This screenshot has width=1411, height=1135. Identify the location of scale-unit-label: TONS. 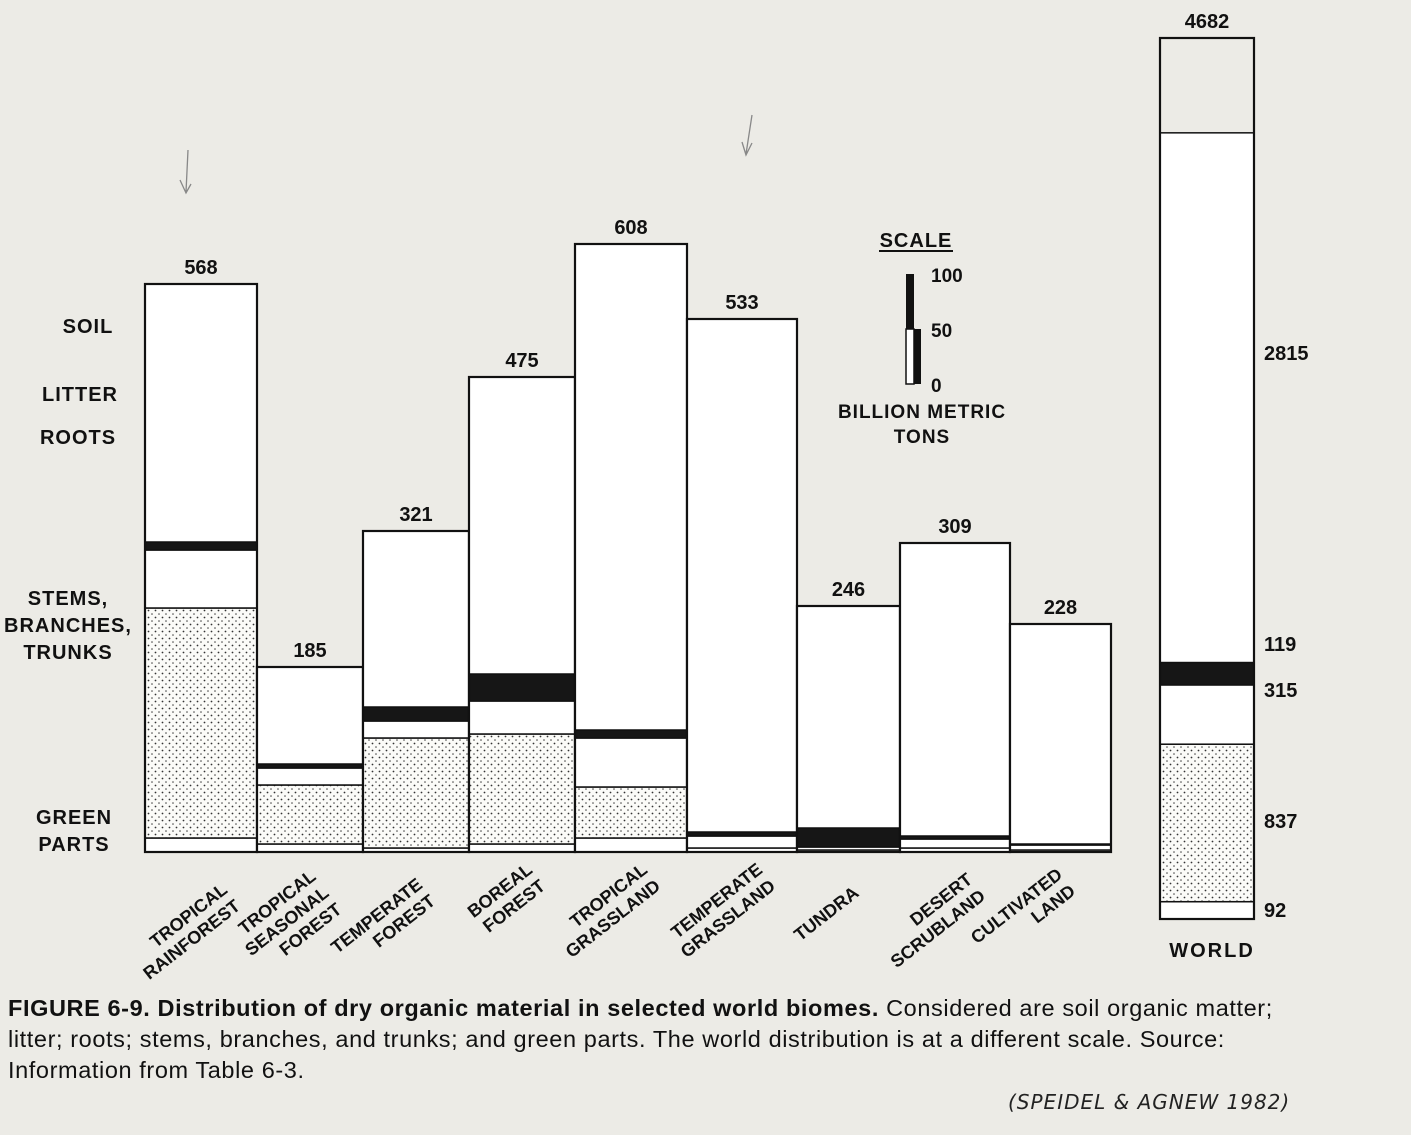
(922, 437).